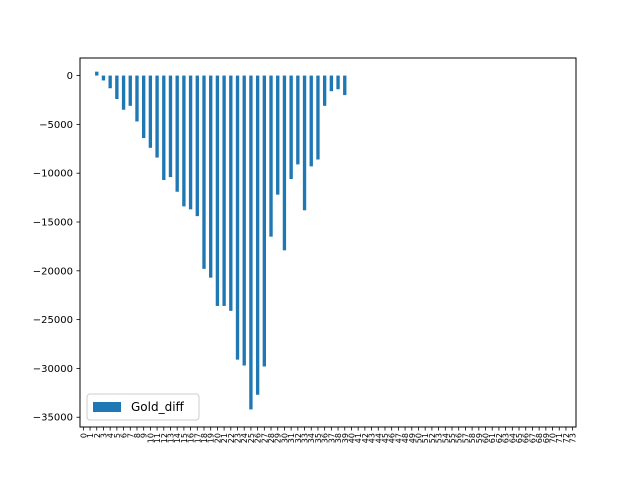 This screenshot has width=640, height=480. Describe the element at coordinates (345, 438) in the screenshot. I see `x-tick-label: 39` at that location.